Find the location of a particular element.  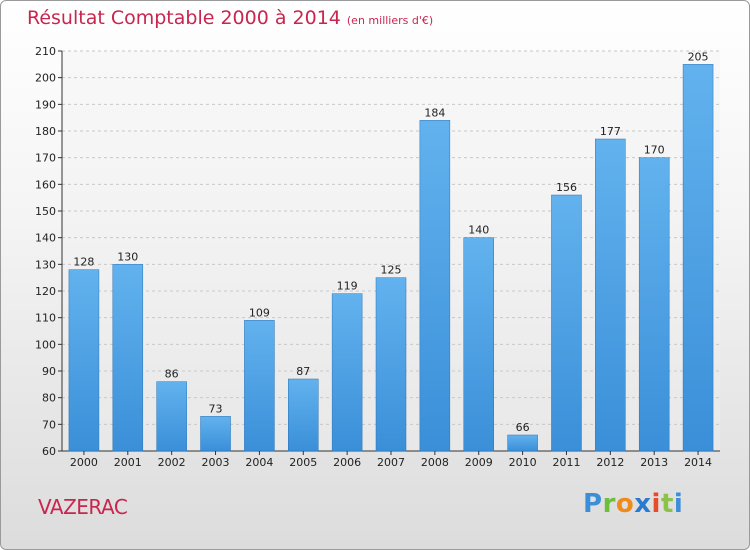

x-tick-label: 2005 is located at coordinates (303, 462).